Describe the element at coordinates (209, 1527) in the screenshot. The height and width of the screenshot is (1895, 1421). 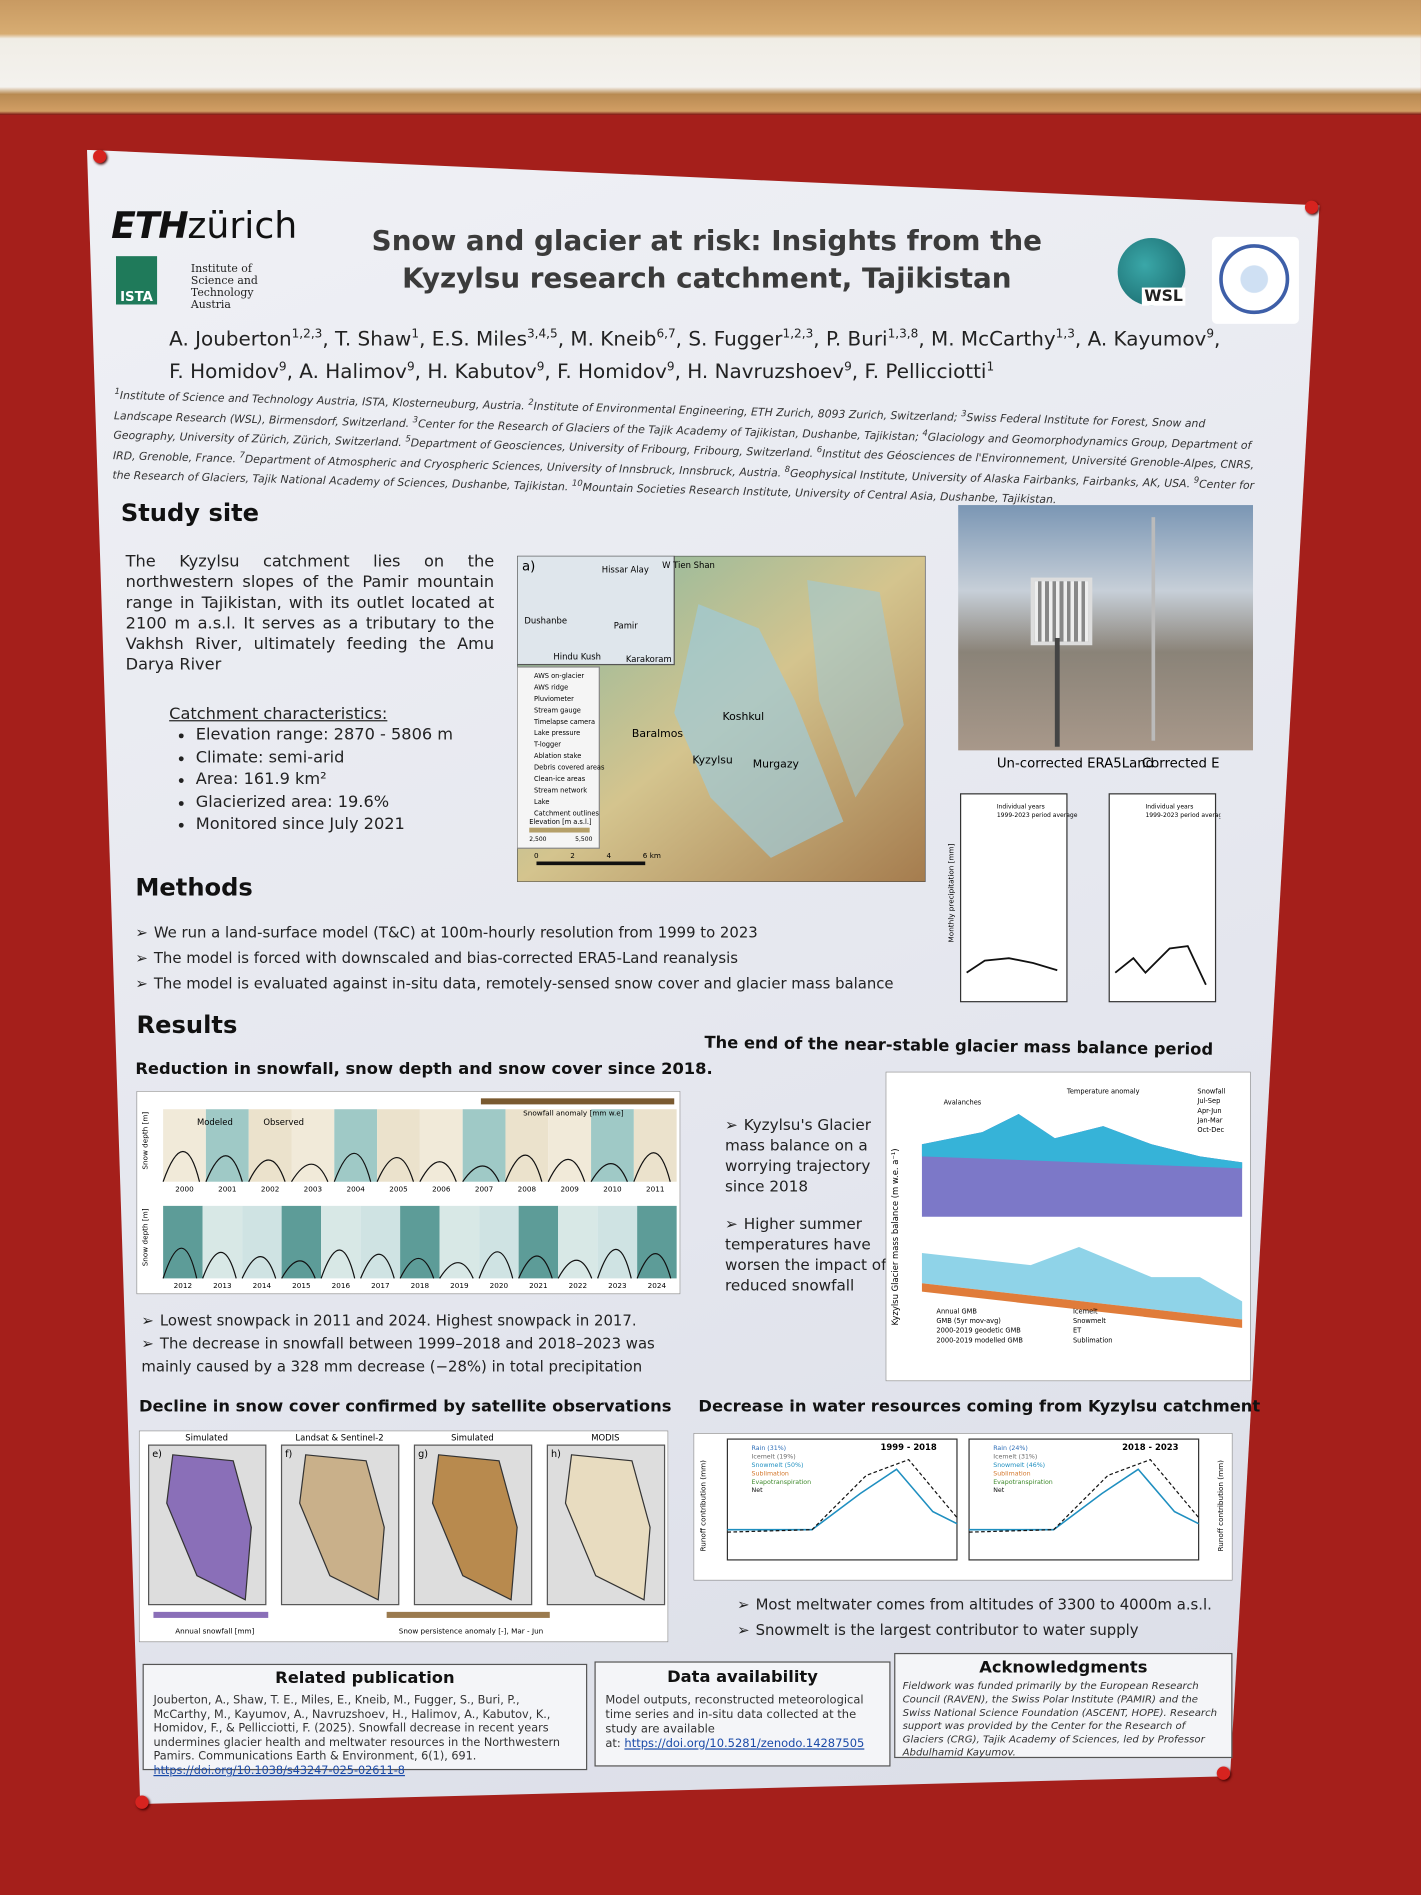
I see `catchment` at that location.